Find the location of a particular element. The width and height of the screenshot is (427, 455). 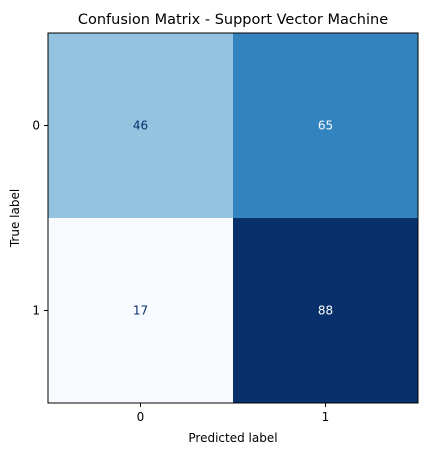

cell-value-0-0: 46 is located at coordinates (140, 126).